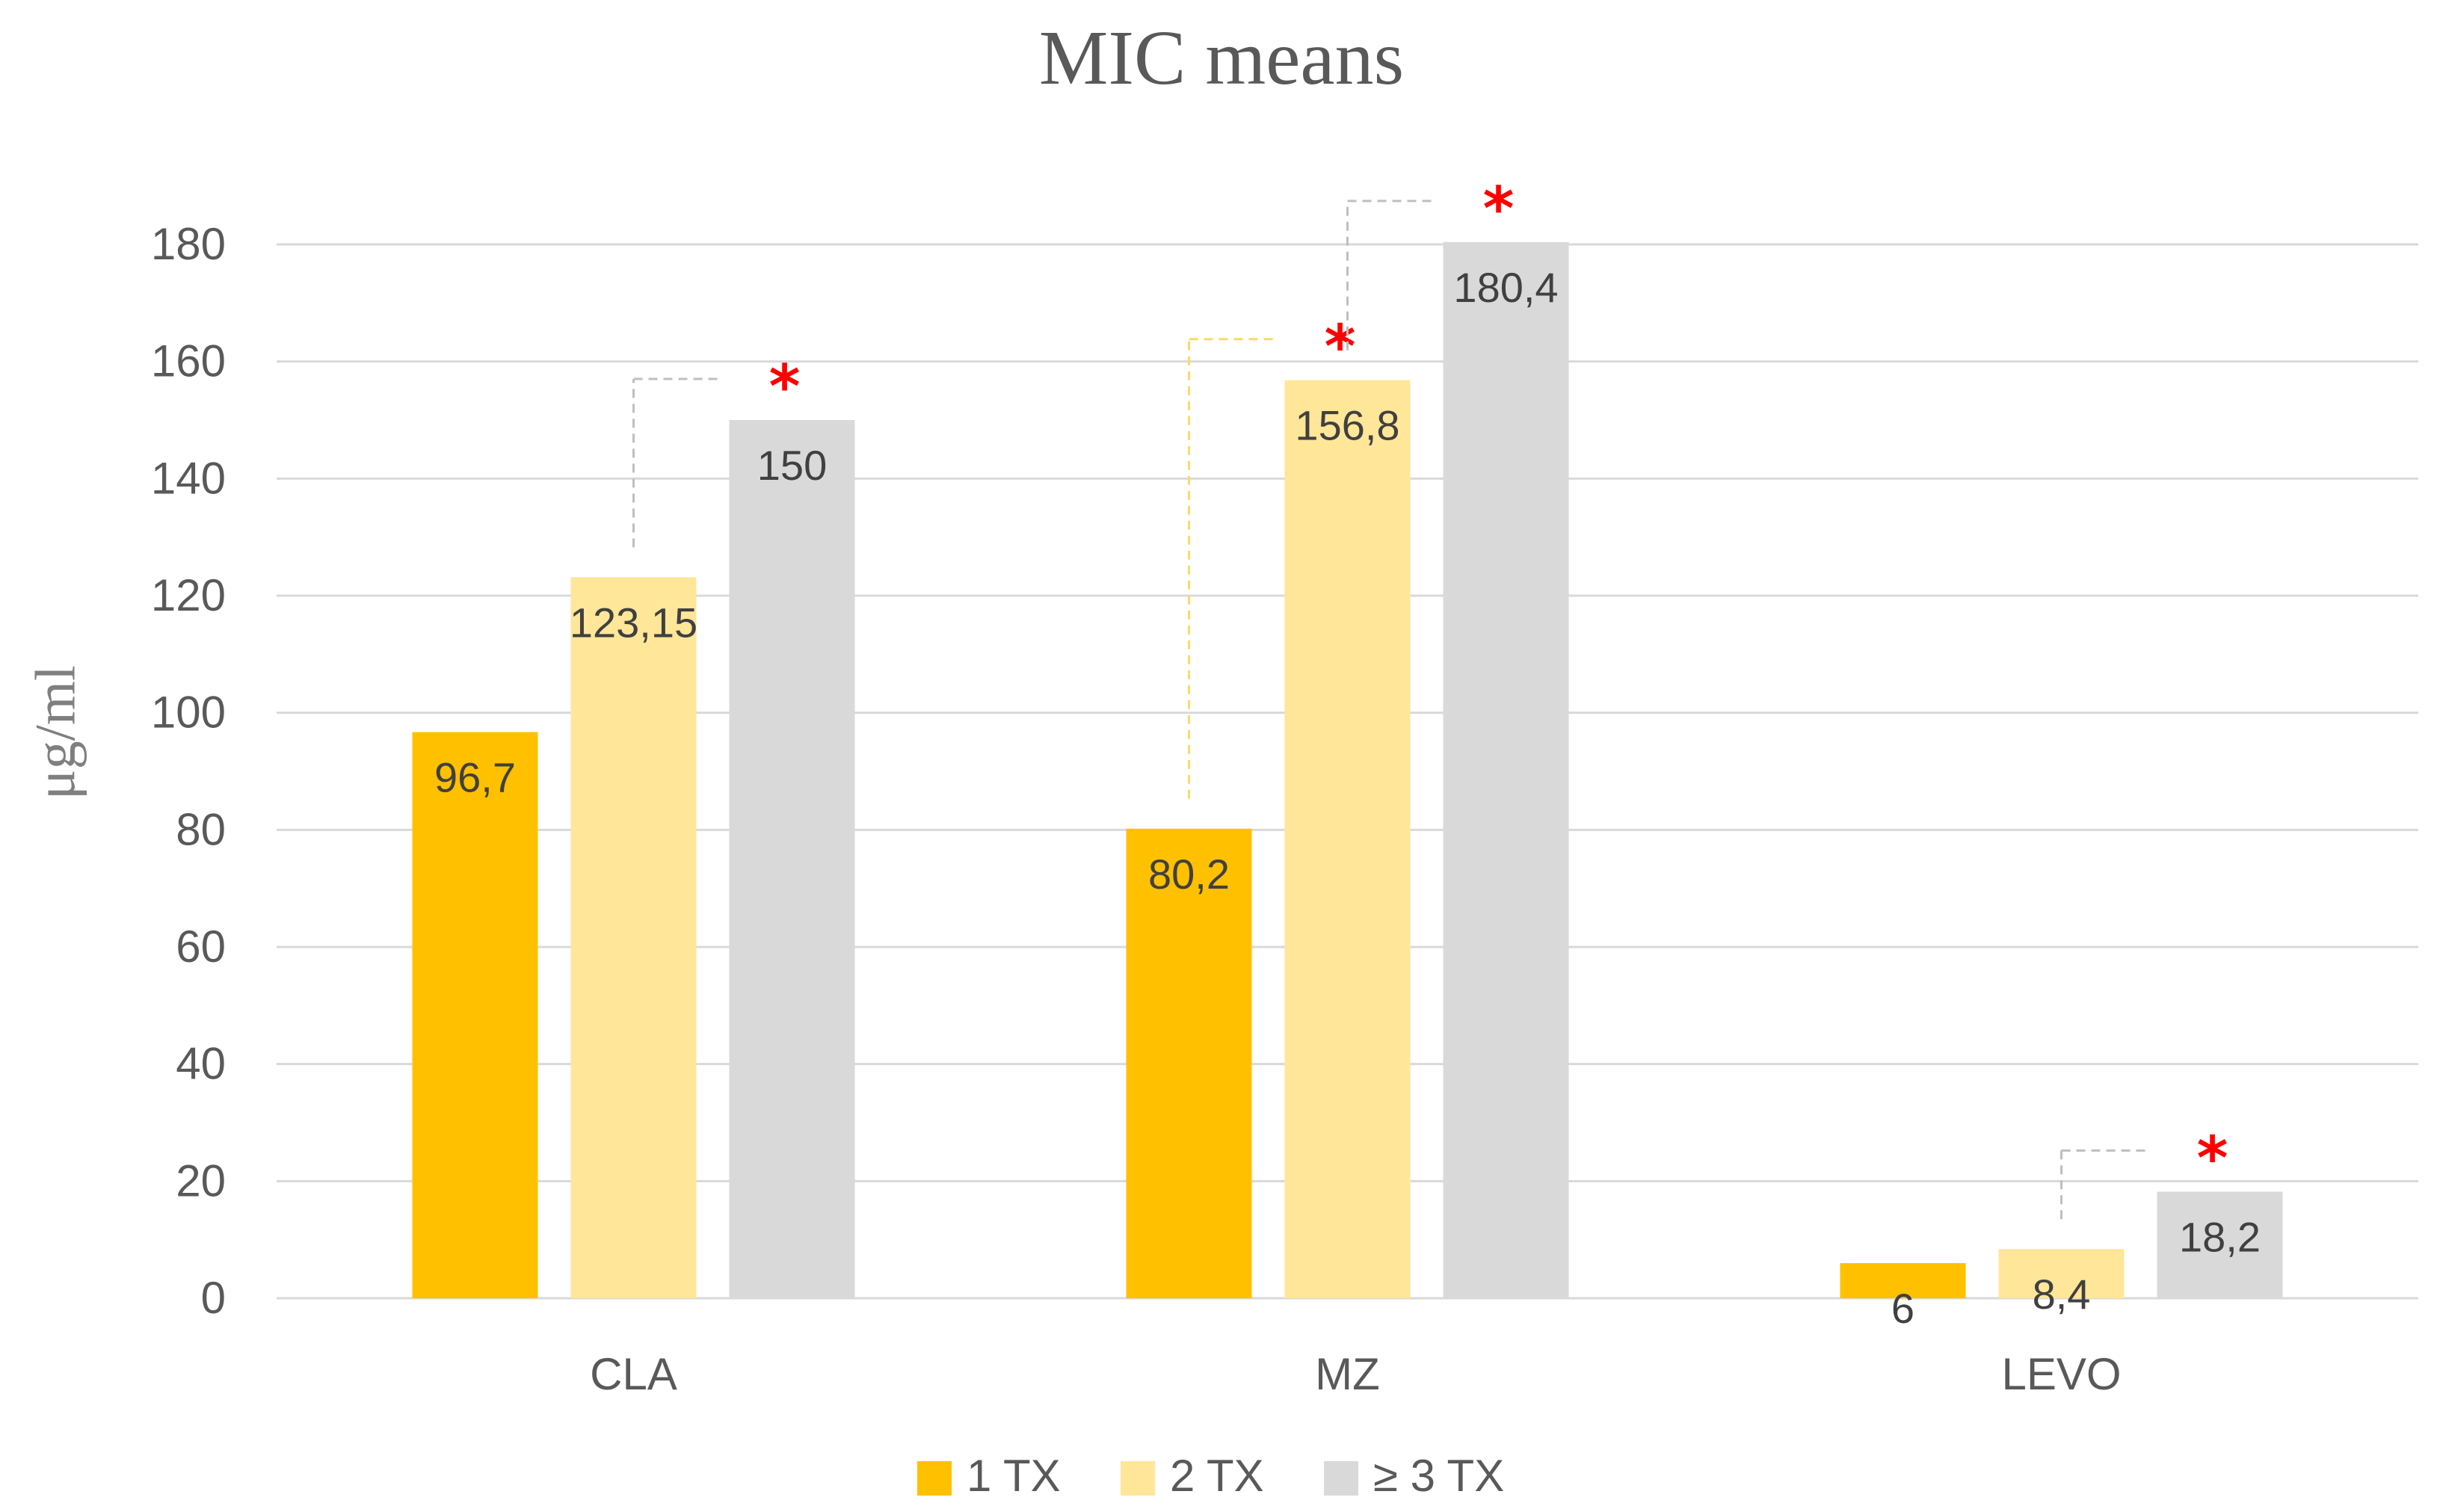 This screenshot has height=1512, width=2443. Describe the element at coordinates (2061, 1374) in the screenshot. I see `x-tick-label: LEVO` at that location.